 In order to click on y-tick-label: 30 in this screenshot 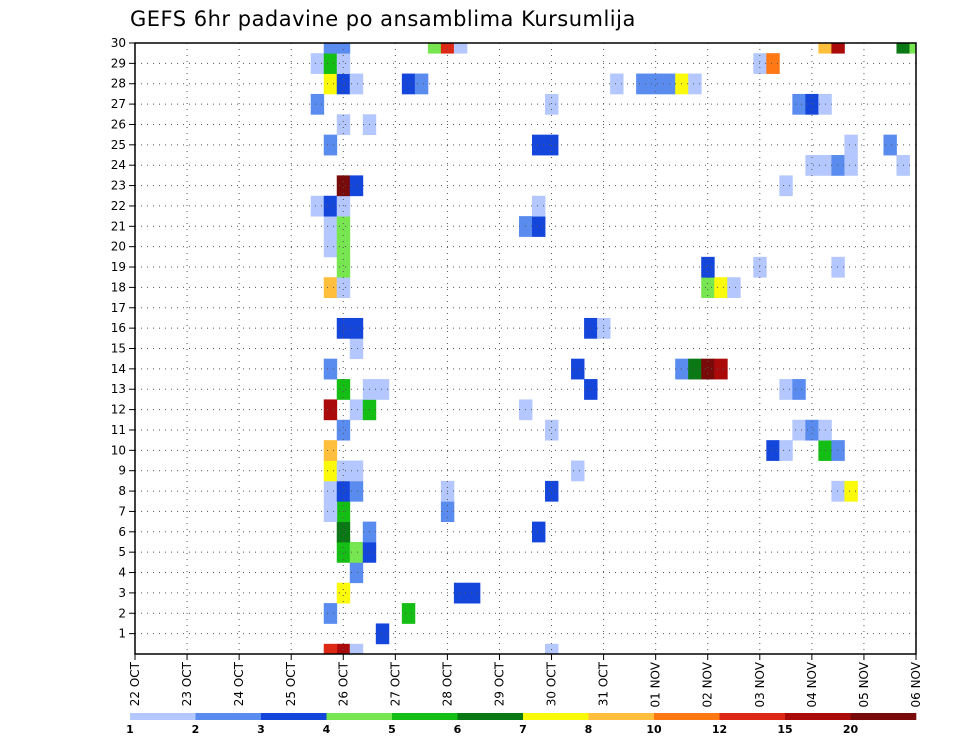, I will do `click(118, 43)`.